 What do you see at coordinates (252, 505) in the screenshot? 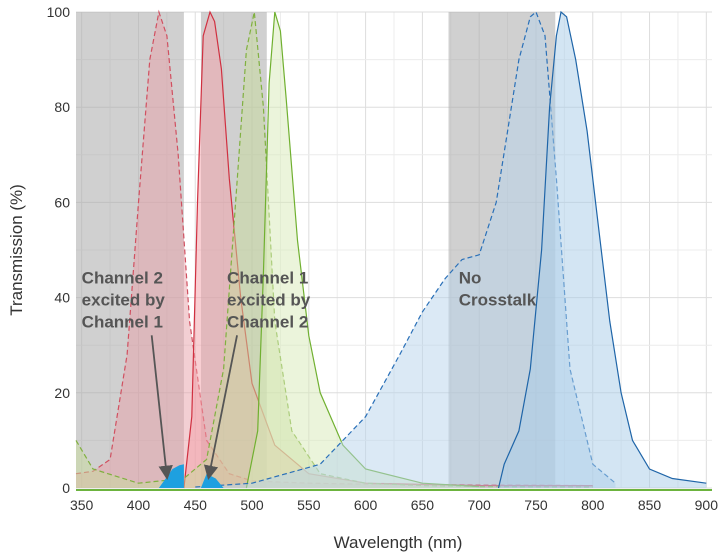
I see `x-tick-label: 500` at bounding box center [252, 505].